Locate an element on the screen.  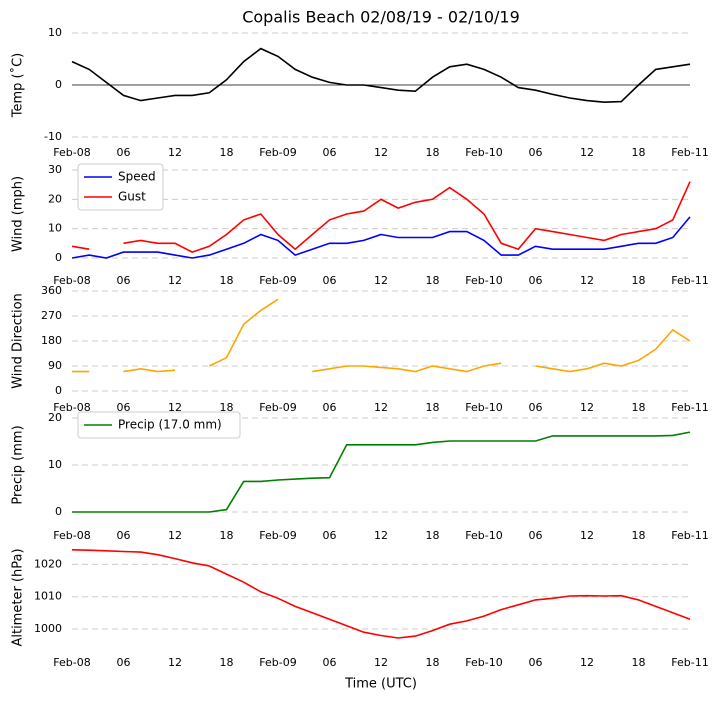
y-tick-label: -10 is located at coordinates (53, 136).